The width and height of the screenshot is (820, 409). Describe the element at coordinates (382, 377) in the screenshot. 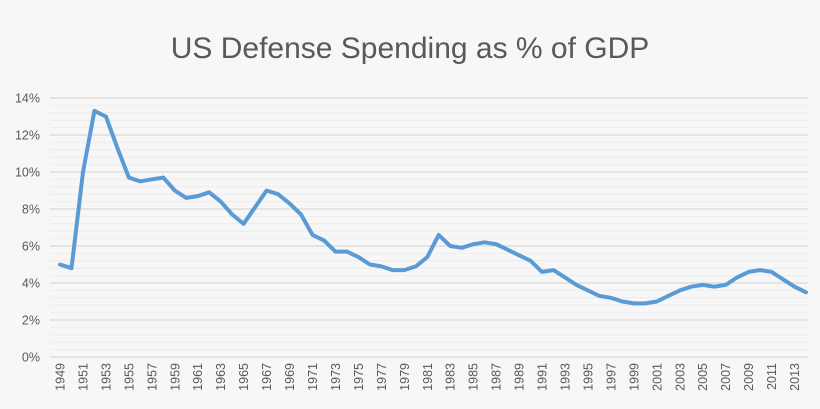

I see `x-tick-label: 1977` at that location.